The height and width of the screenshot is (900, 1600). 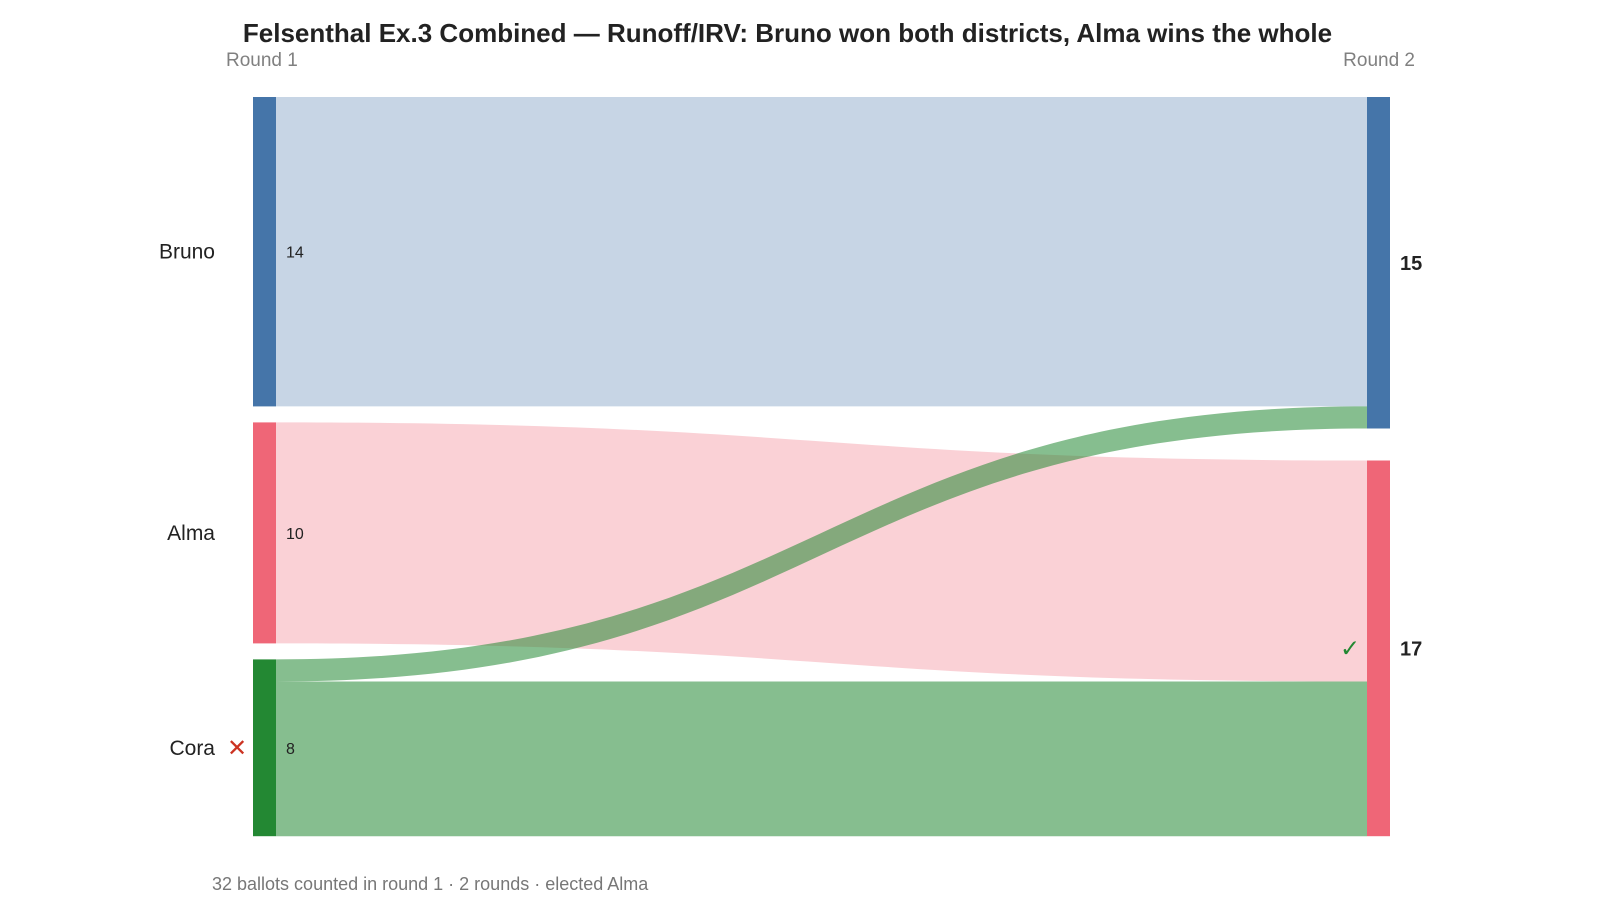 What do you see at coordinates (1378, 263) in the screenshot?
I see `node-round2-bruno` at bounding box center [1378, 263].